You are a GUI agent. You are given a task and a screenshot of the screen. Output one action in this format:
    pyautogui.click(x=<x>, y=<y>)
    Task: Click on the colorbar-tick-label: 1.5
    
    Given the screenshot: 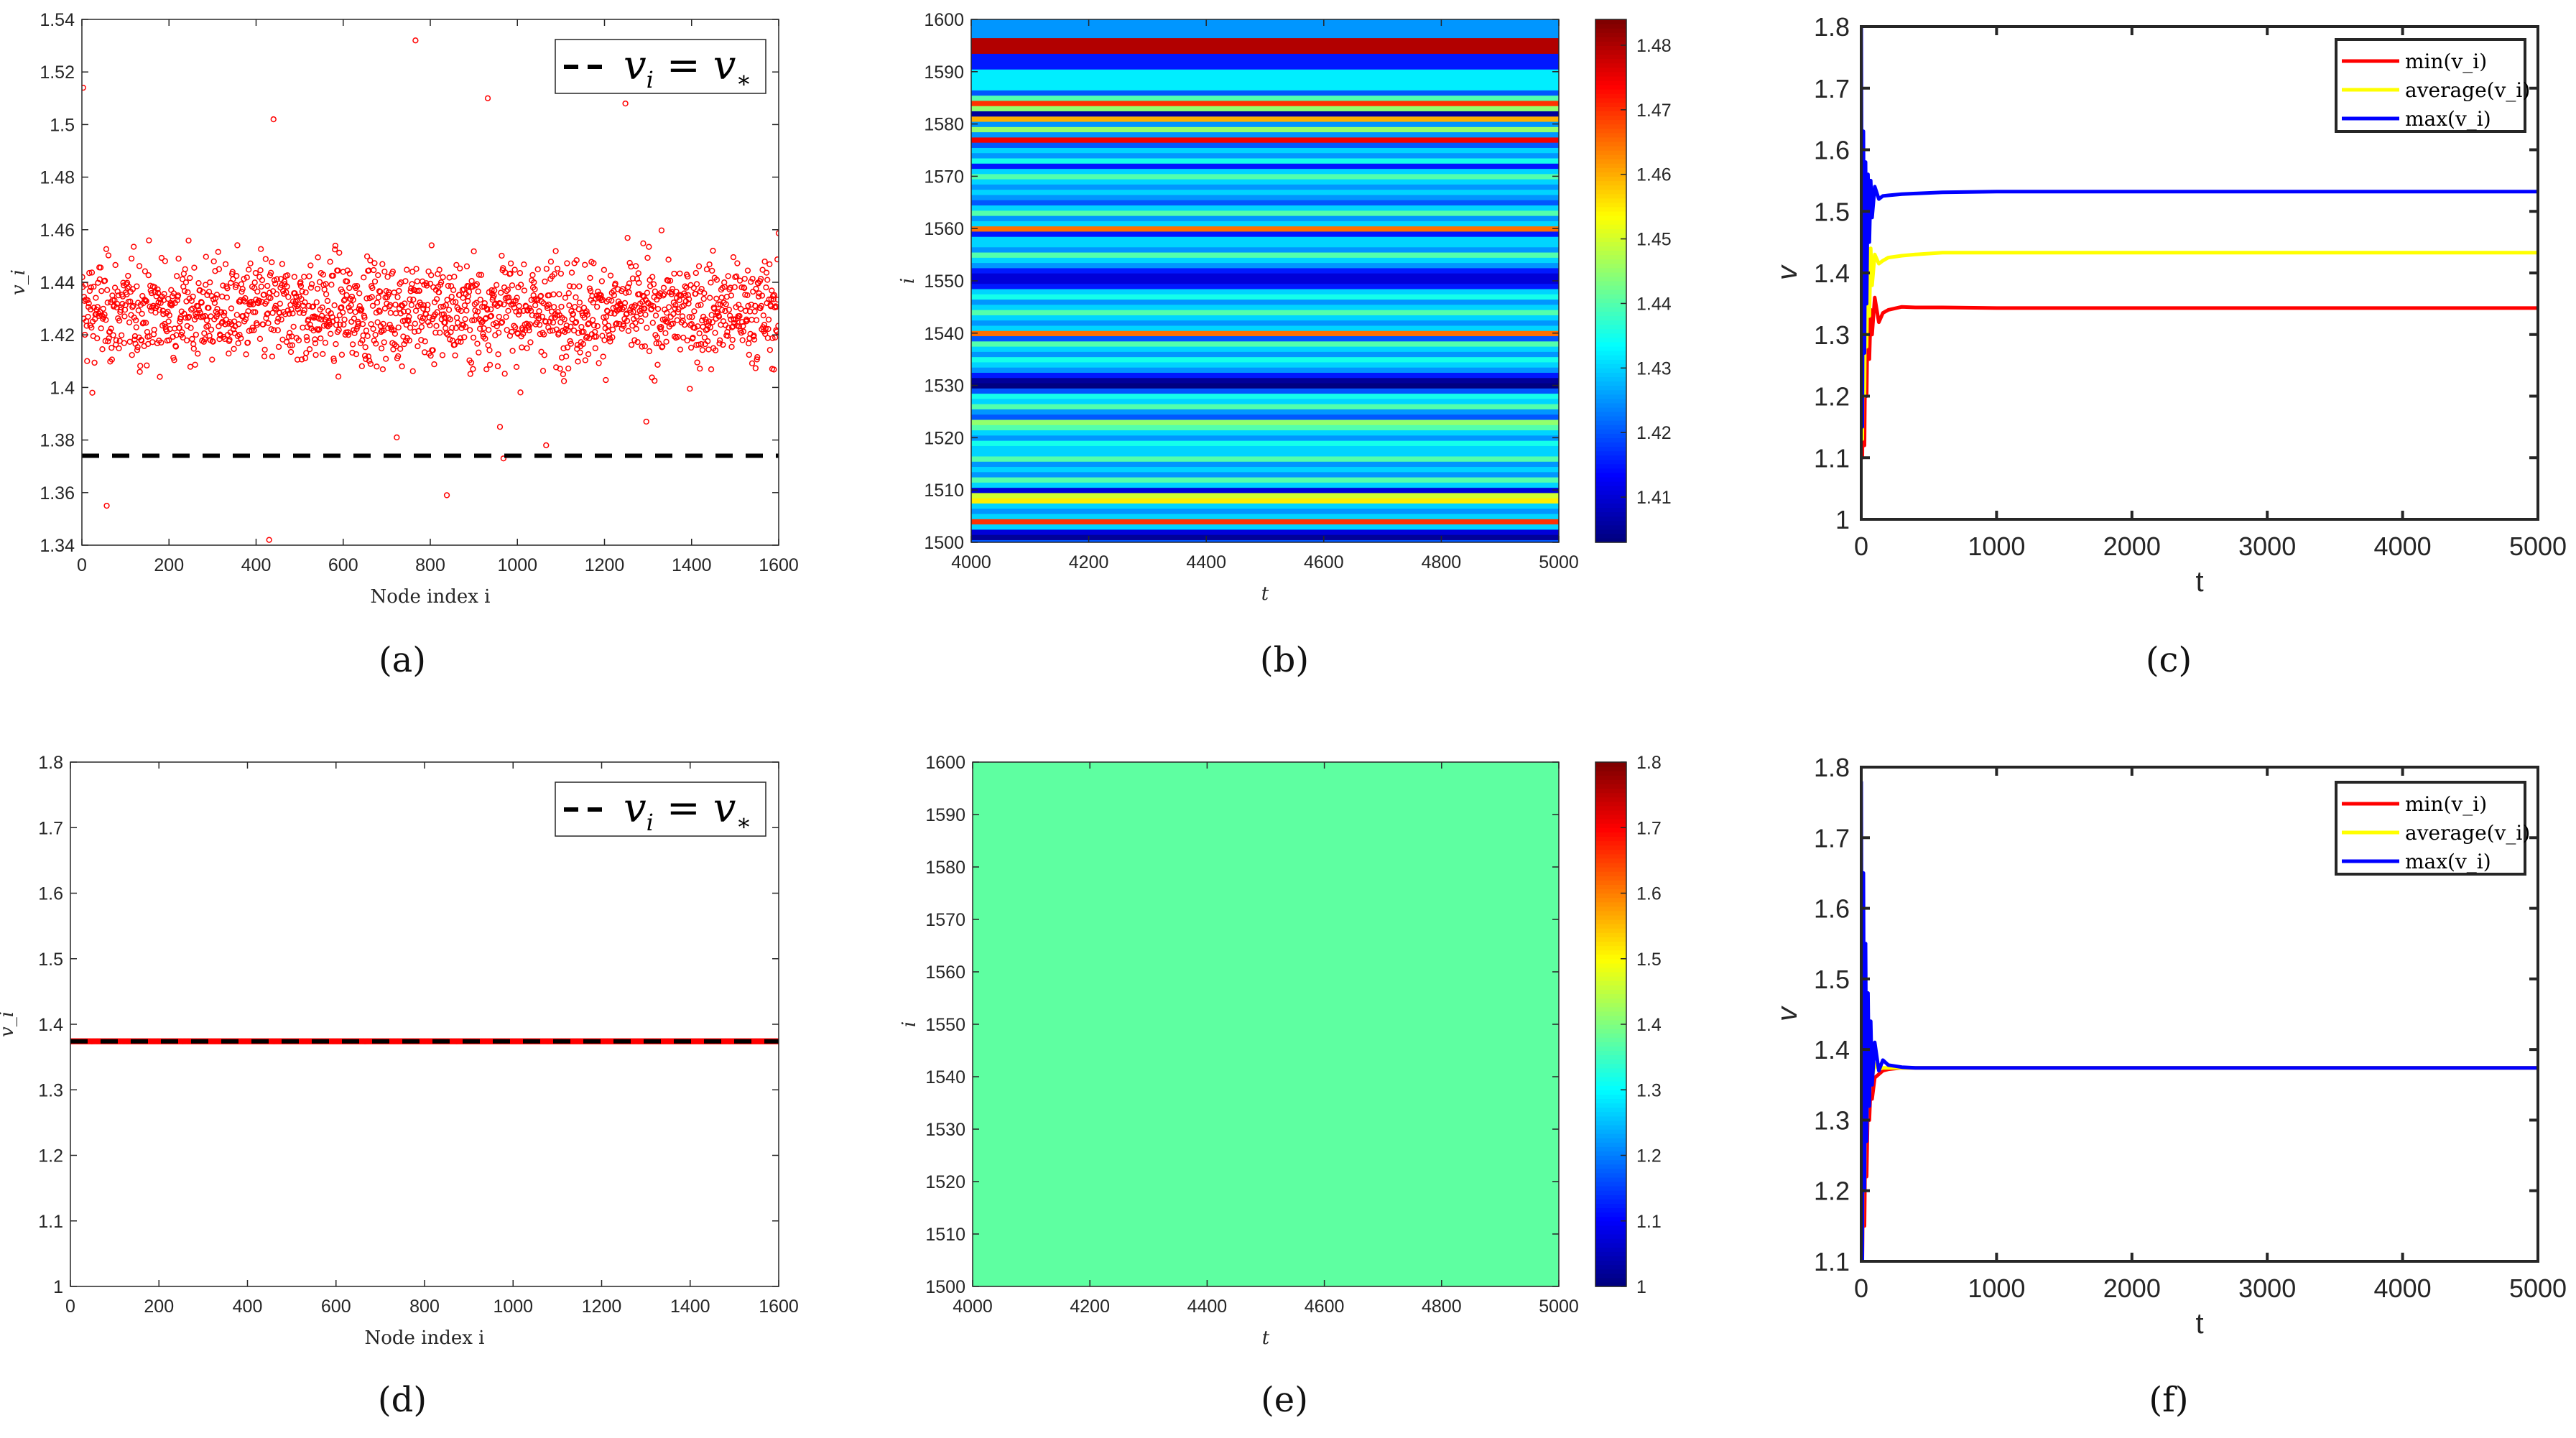 What is the action you would take?
    pyautogui.click(x=1649, y=960)
    